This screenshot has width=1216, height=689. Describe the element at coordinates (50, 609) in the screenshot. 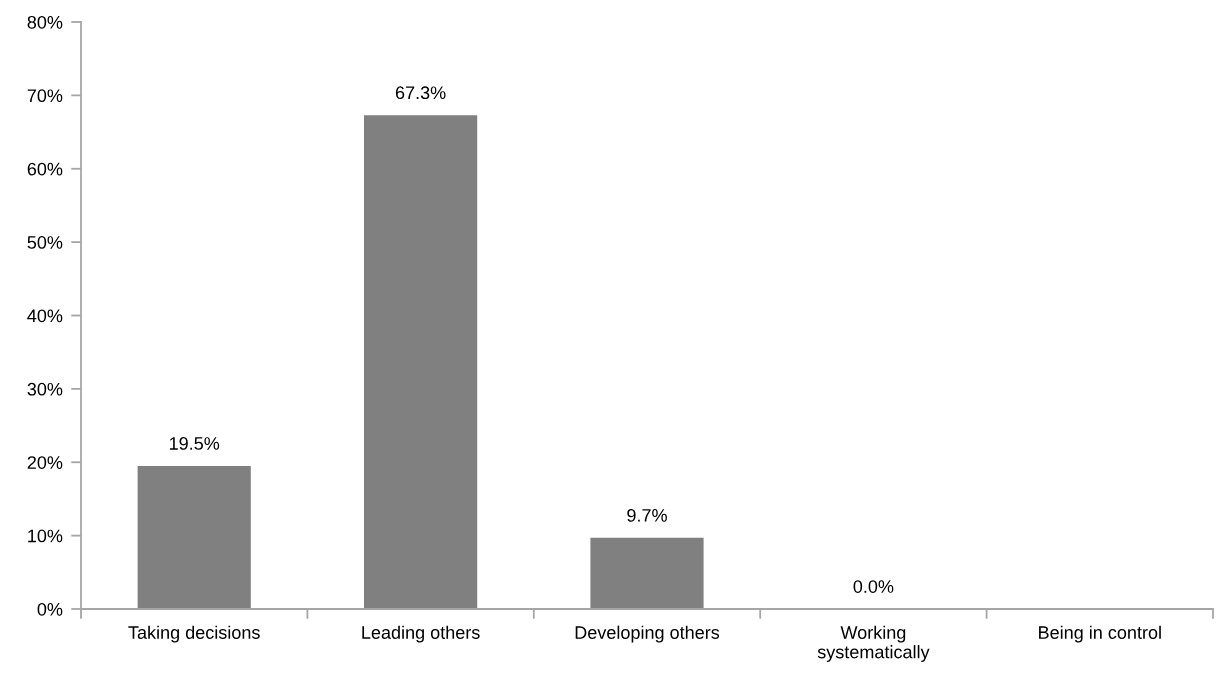

I see `y-tick-label: 0%` at that location.